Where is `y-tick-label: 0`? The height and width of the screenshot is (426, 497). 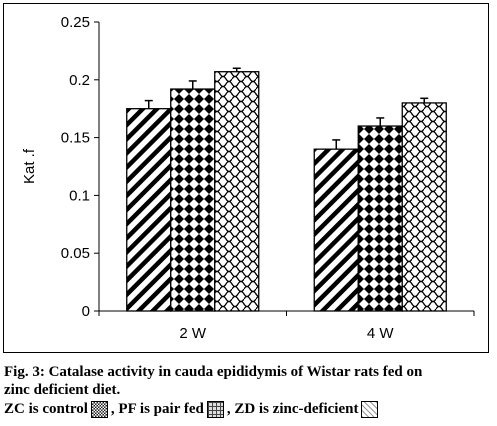
y-tick-label: 0 is located at coordinates (86, 311).